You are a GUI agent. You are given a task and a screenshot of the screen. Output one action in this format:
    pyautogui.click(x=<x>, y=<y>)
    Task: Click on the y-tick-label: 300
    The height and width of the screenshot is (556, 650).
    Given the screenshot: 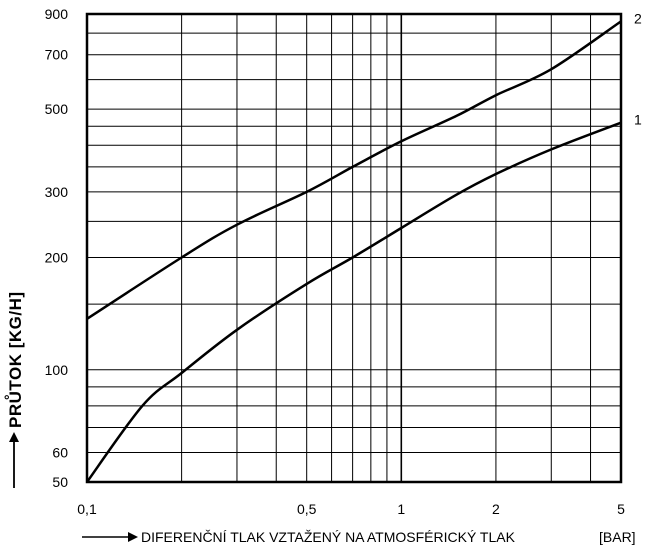 What is the action you would take?
    pyautogui.click(x=57, y=192)
    